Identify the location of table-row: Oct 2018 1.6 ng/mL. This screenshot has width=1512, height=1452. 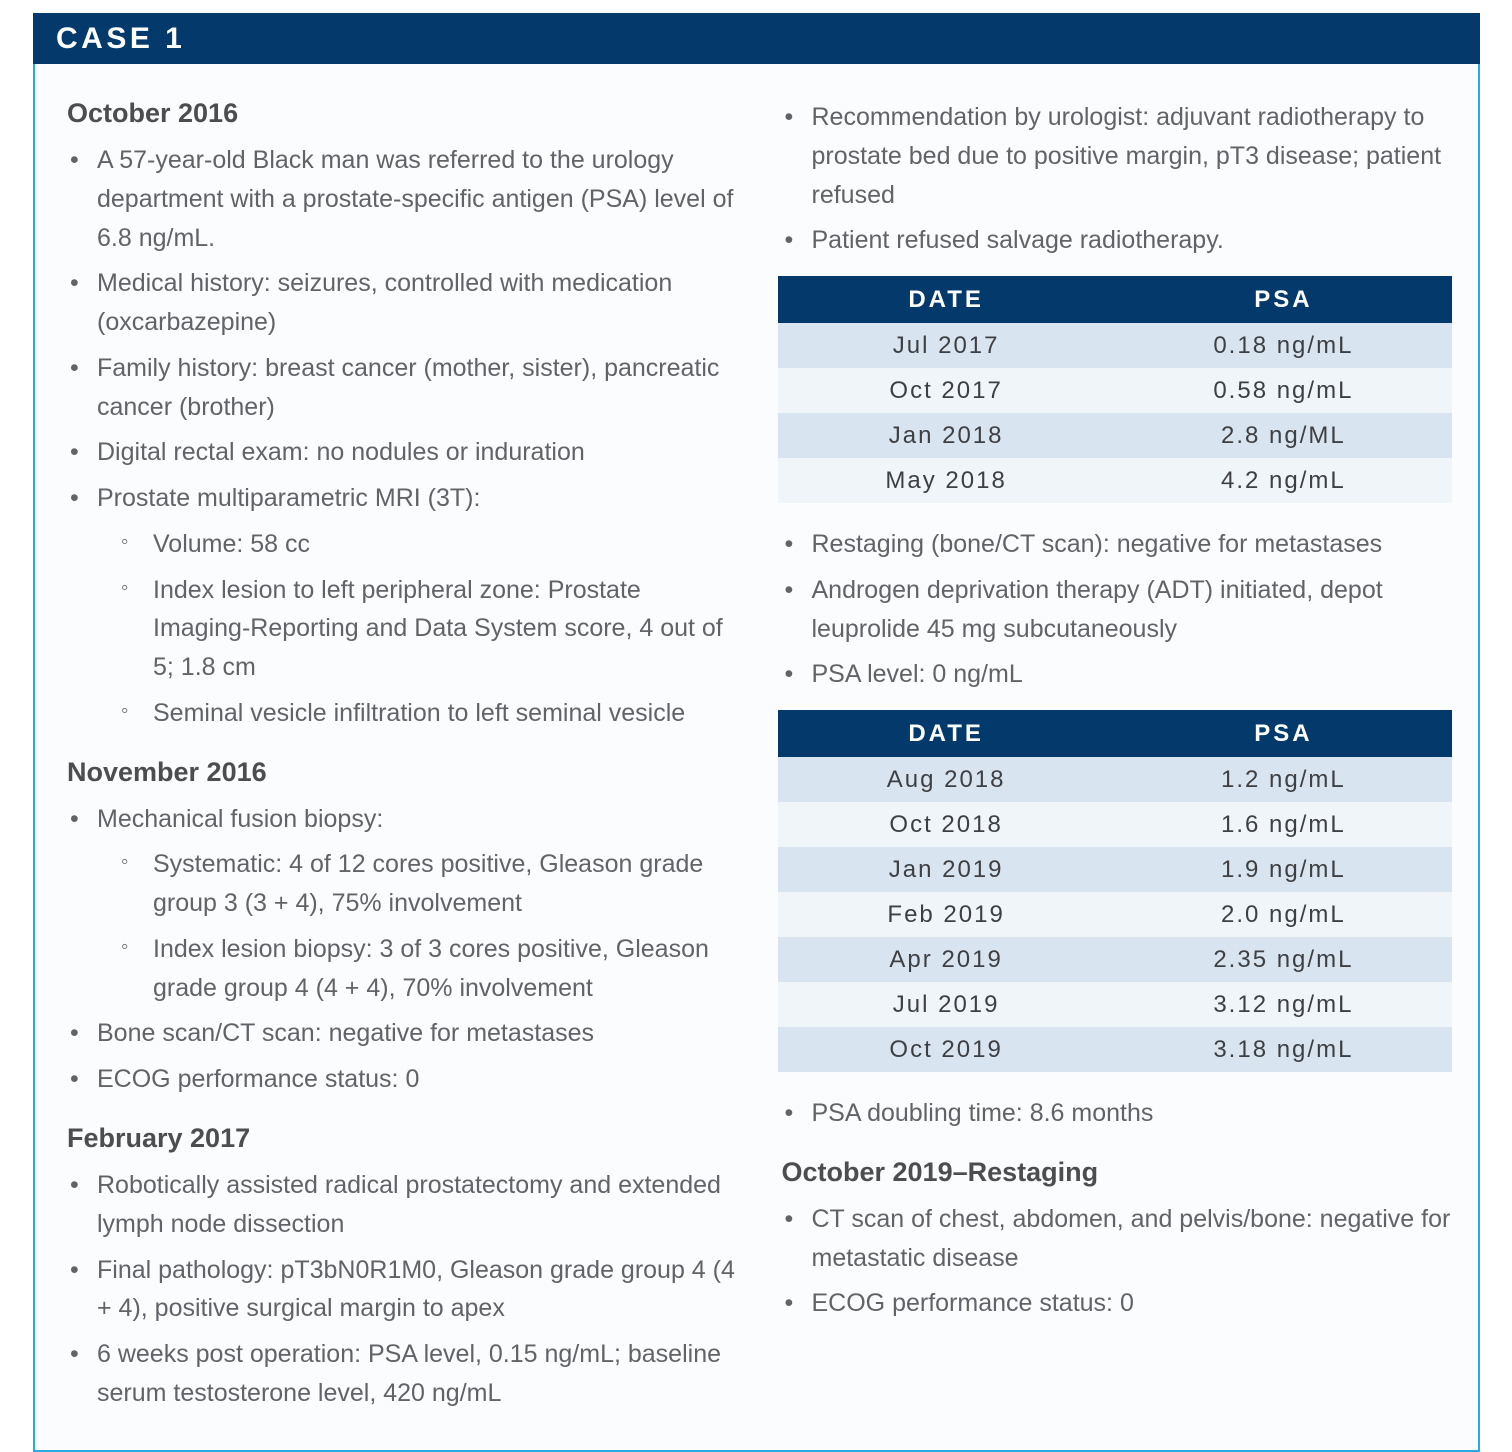
(1114, 824).